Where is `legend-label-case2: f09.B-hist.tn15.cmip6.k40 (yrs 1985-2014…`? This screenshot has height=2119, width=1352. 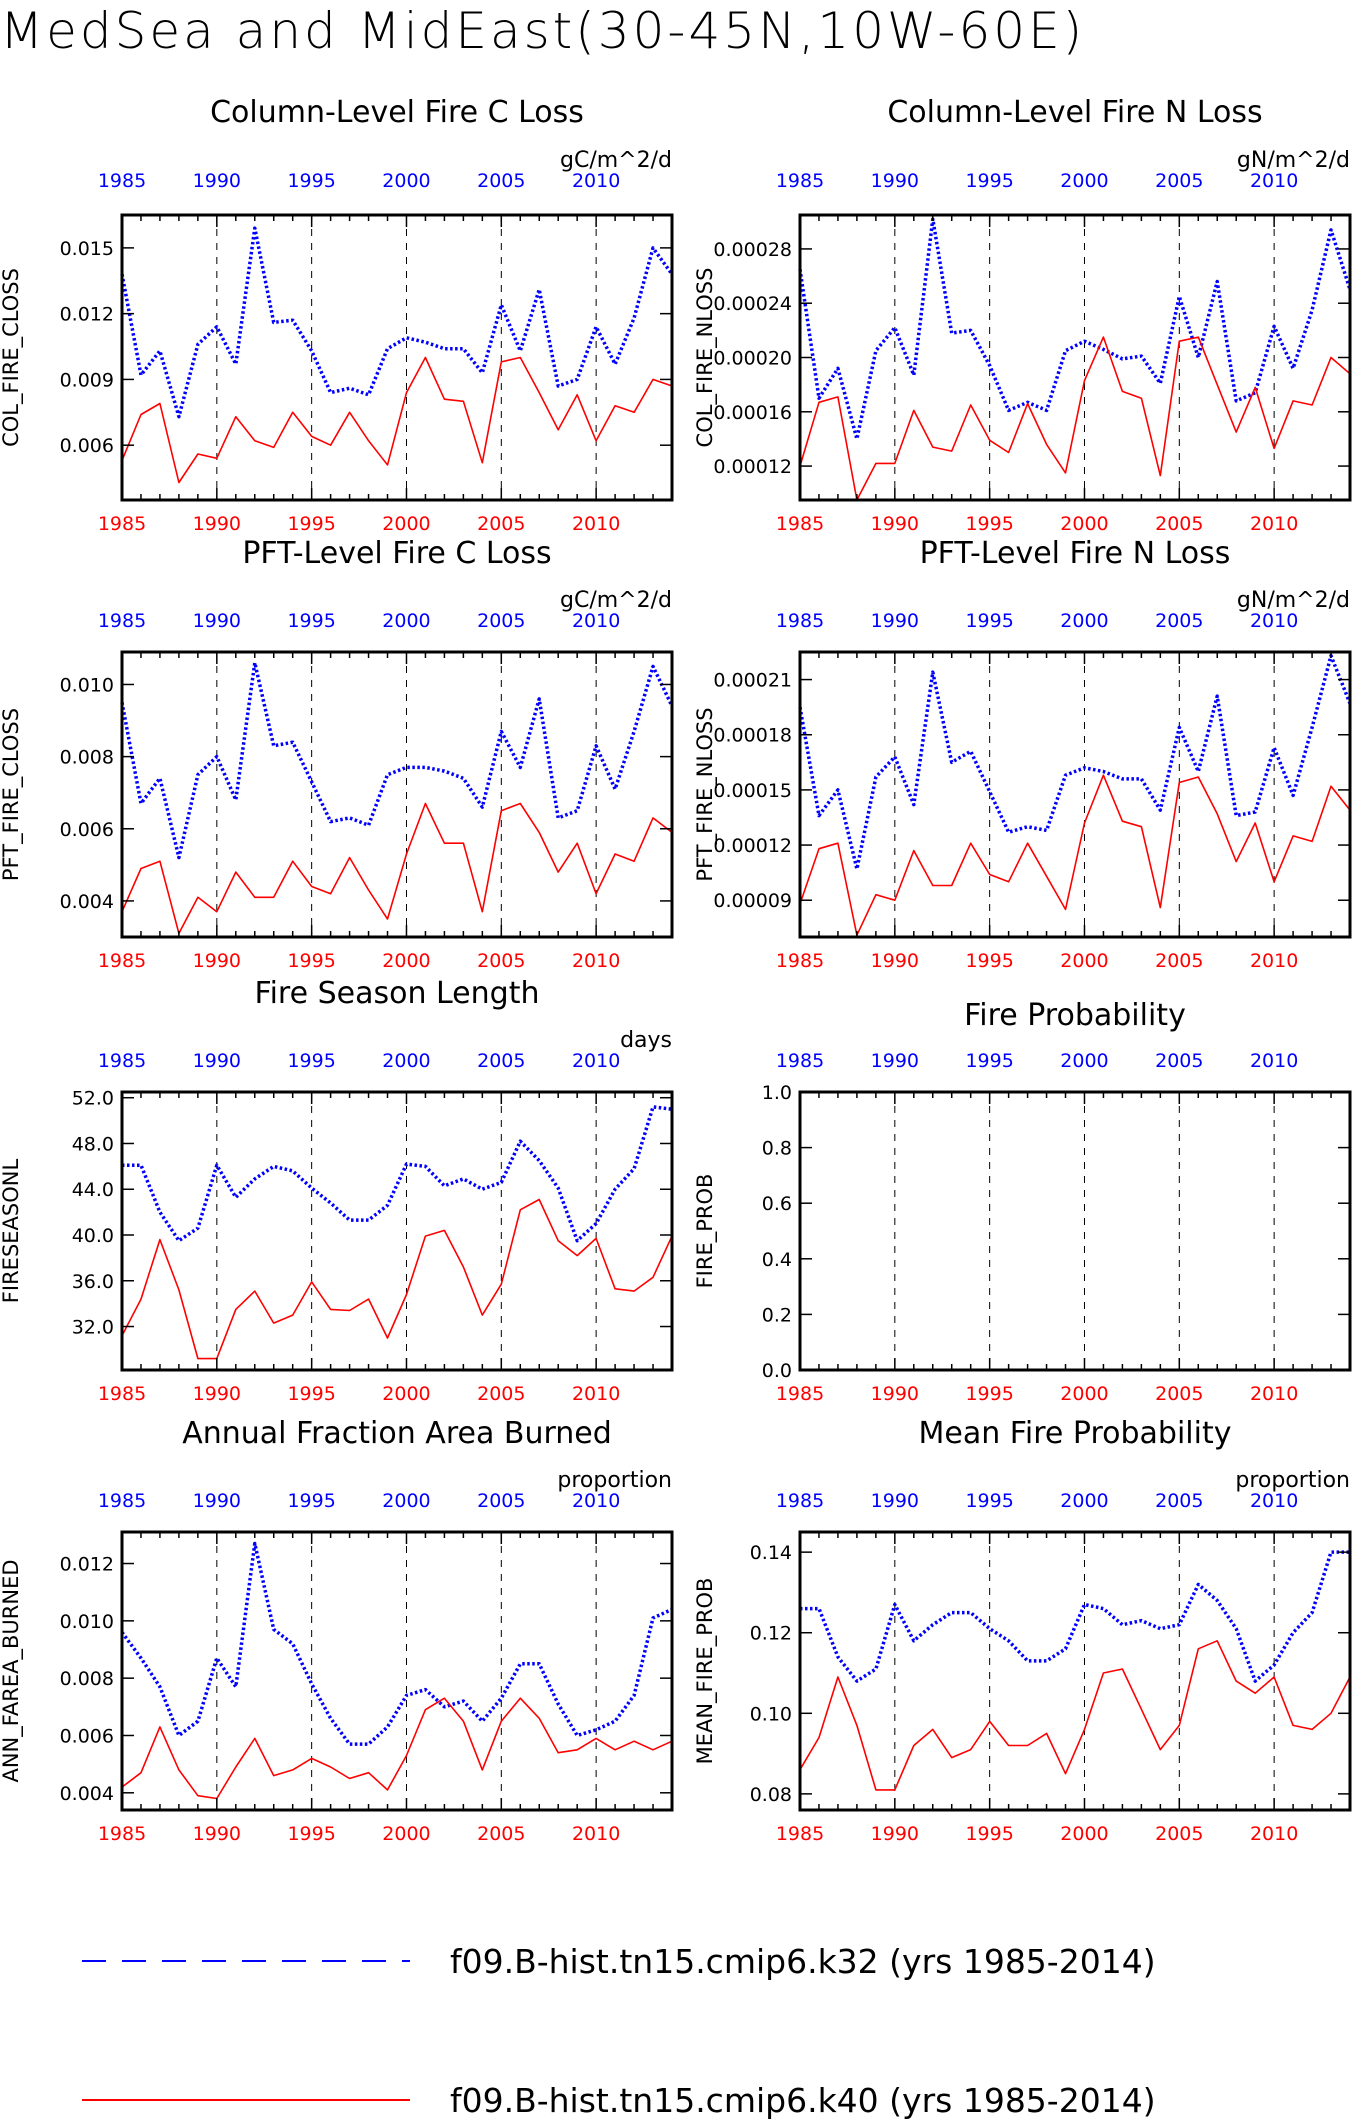 legend-label-case2: f09.B-hist.tn15.cmip6.k40 (yrs 1985-2014… is located at coordinates (803, 2100).